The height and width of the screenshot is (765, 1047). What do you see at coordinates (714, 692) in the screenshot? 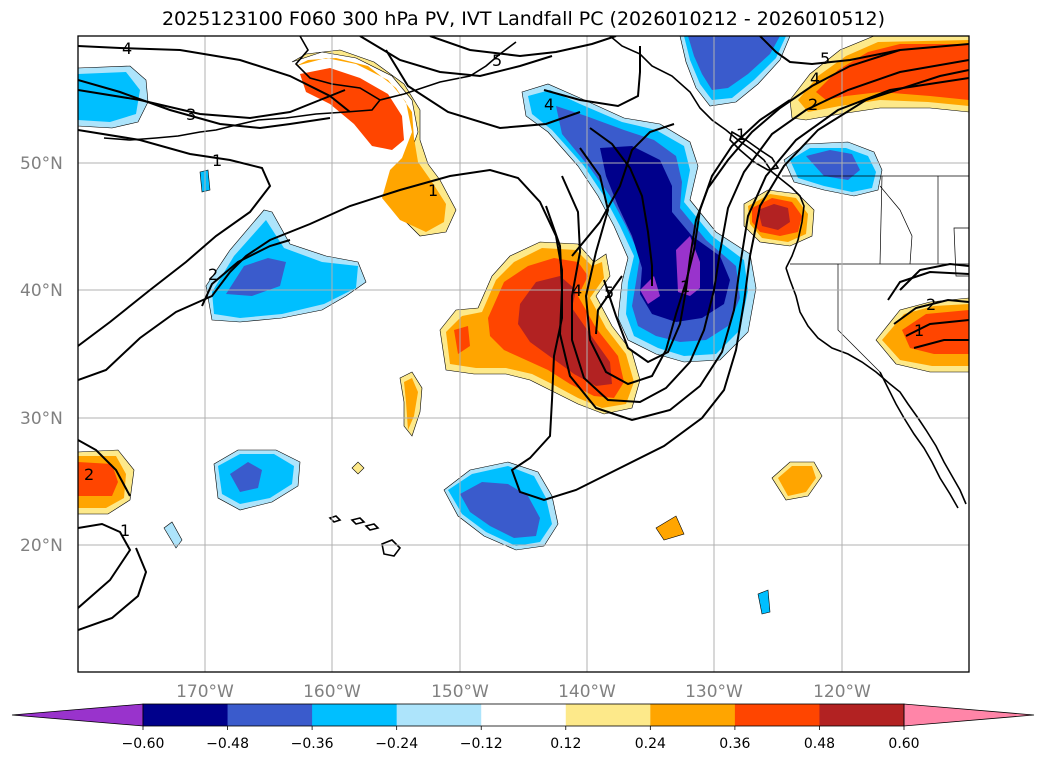
I see `lon-label: 130°W` at bounding box center [714, 692].